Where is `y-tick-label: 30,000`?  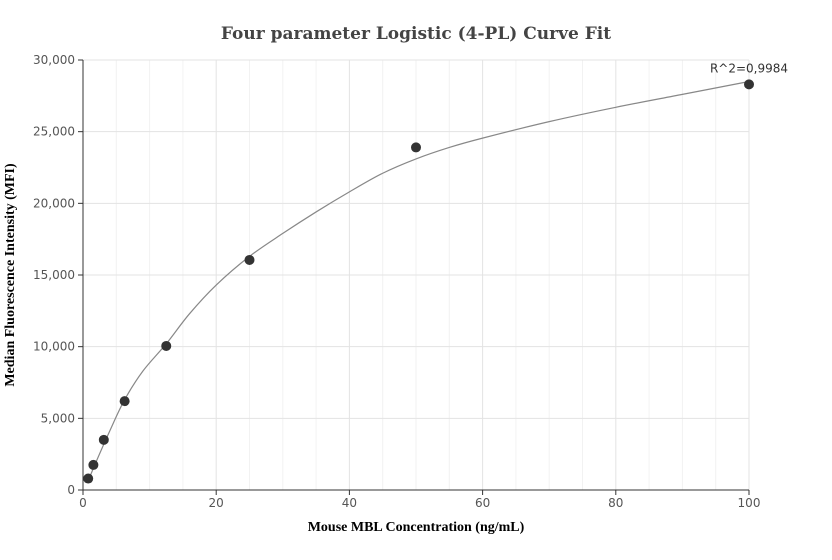
y-tick-label: 30,000 is located at coordinates (54, 60).